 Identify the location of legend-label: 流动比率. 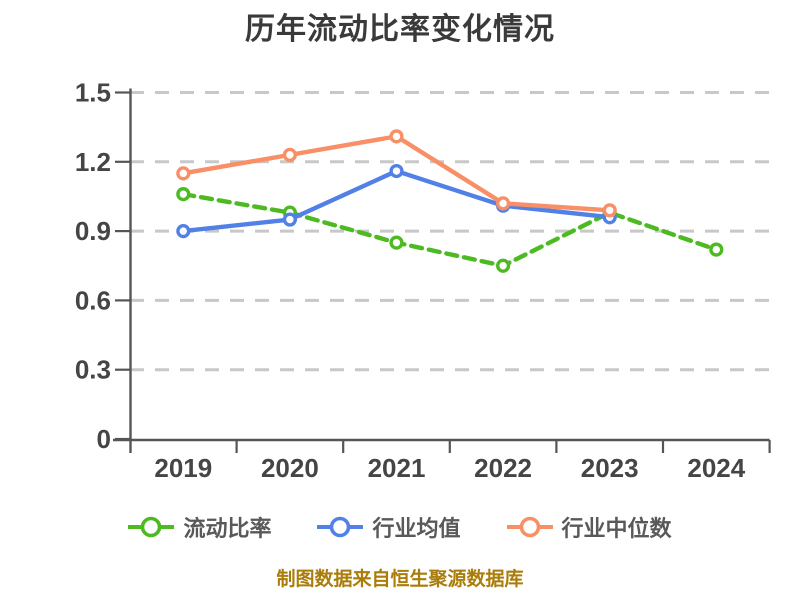
(227, 528).